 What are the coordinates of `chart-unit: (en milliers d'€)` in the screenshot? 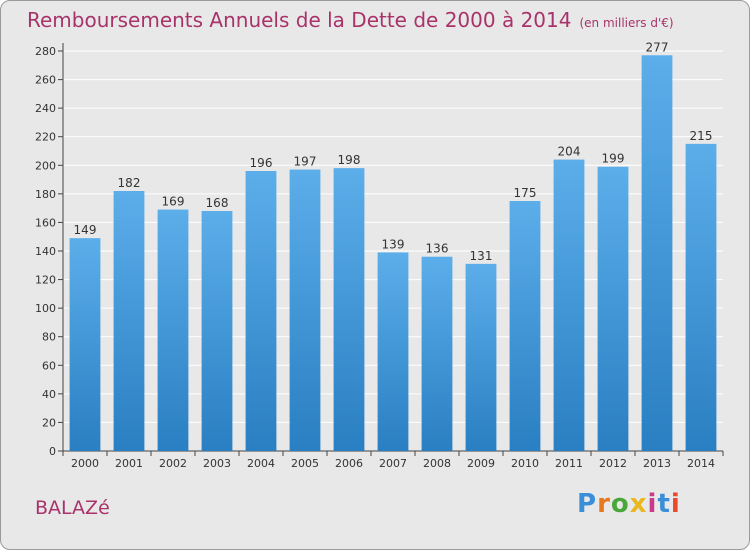 It's located at (626, 23).